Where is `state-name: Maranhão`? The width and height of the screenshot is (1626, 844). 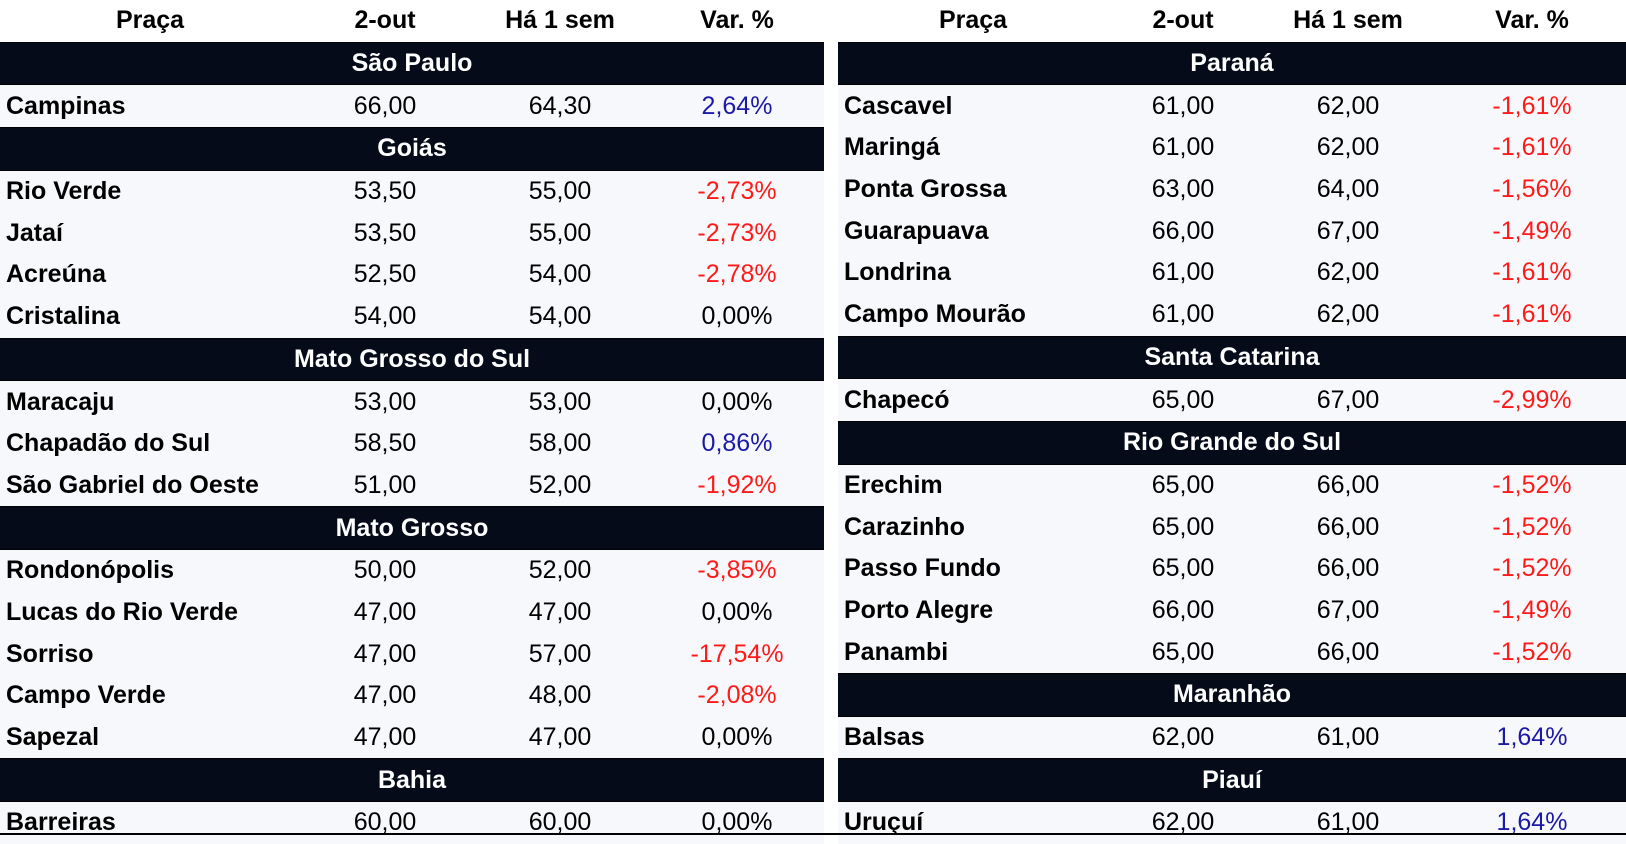
state-name: Maranhão is located at coordinates (1232, 695).